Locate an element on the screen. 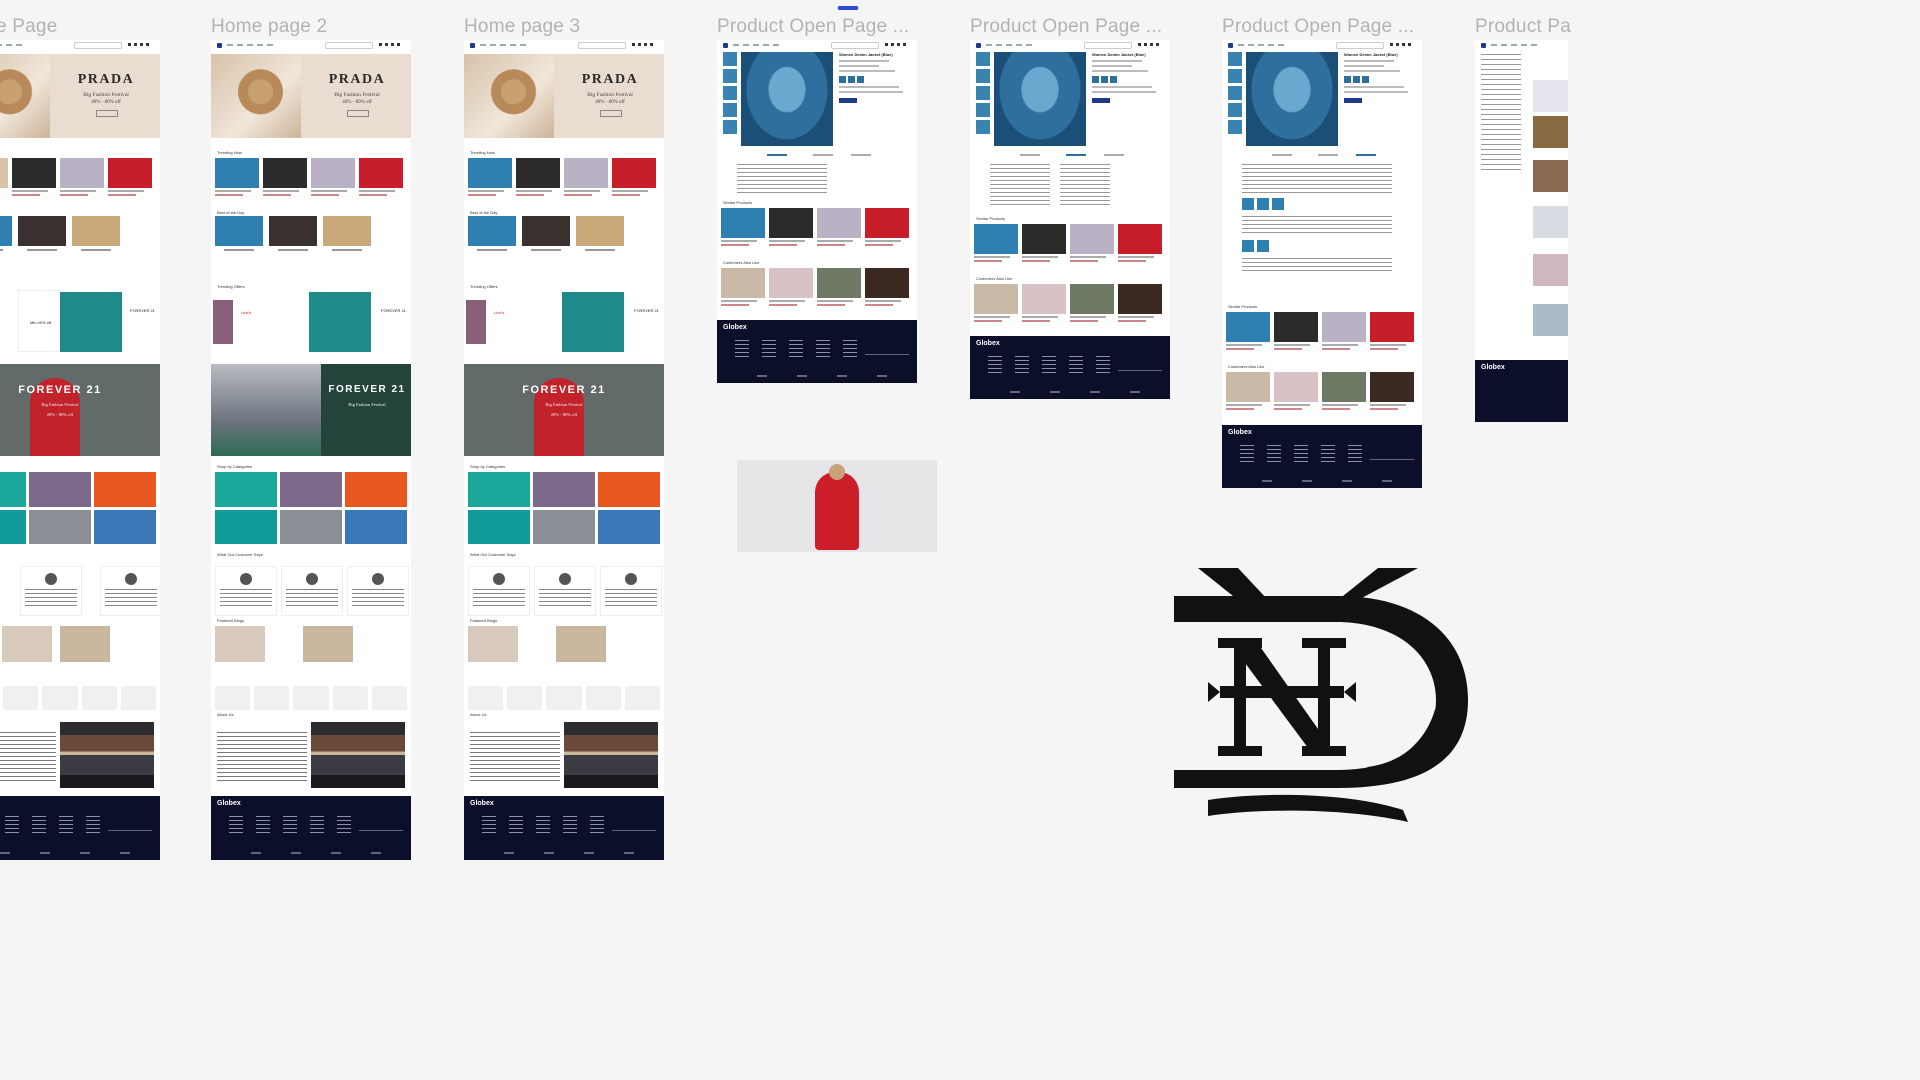 The height and width of the screenshot is (1080, 1920). forever-banner-2: FOREVER 21 Big Fashion Festival is located at coordinates (311, 410).